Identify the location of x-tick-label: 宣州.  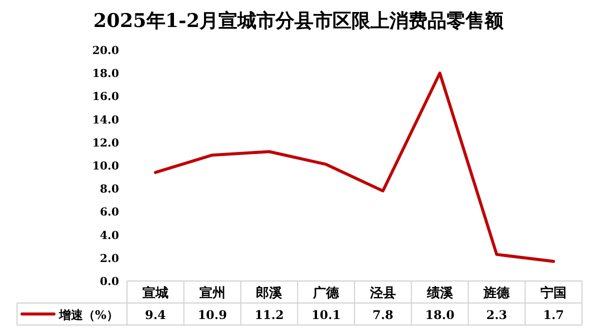
(212, 293).